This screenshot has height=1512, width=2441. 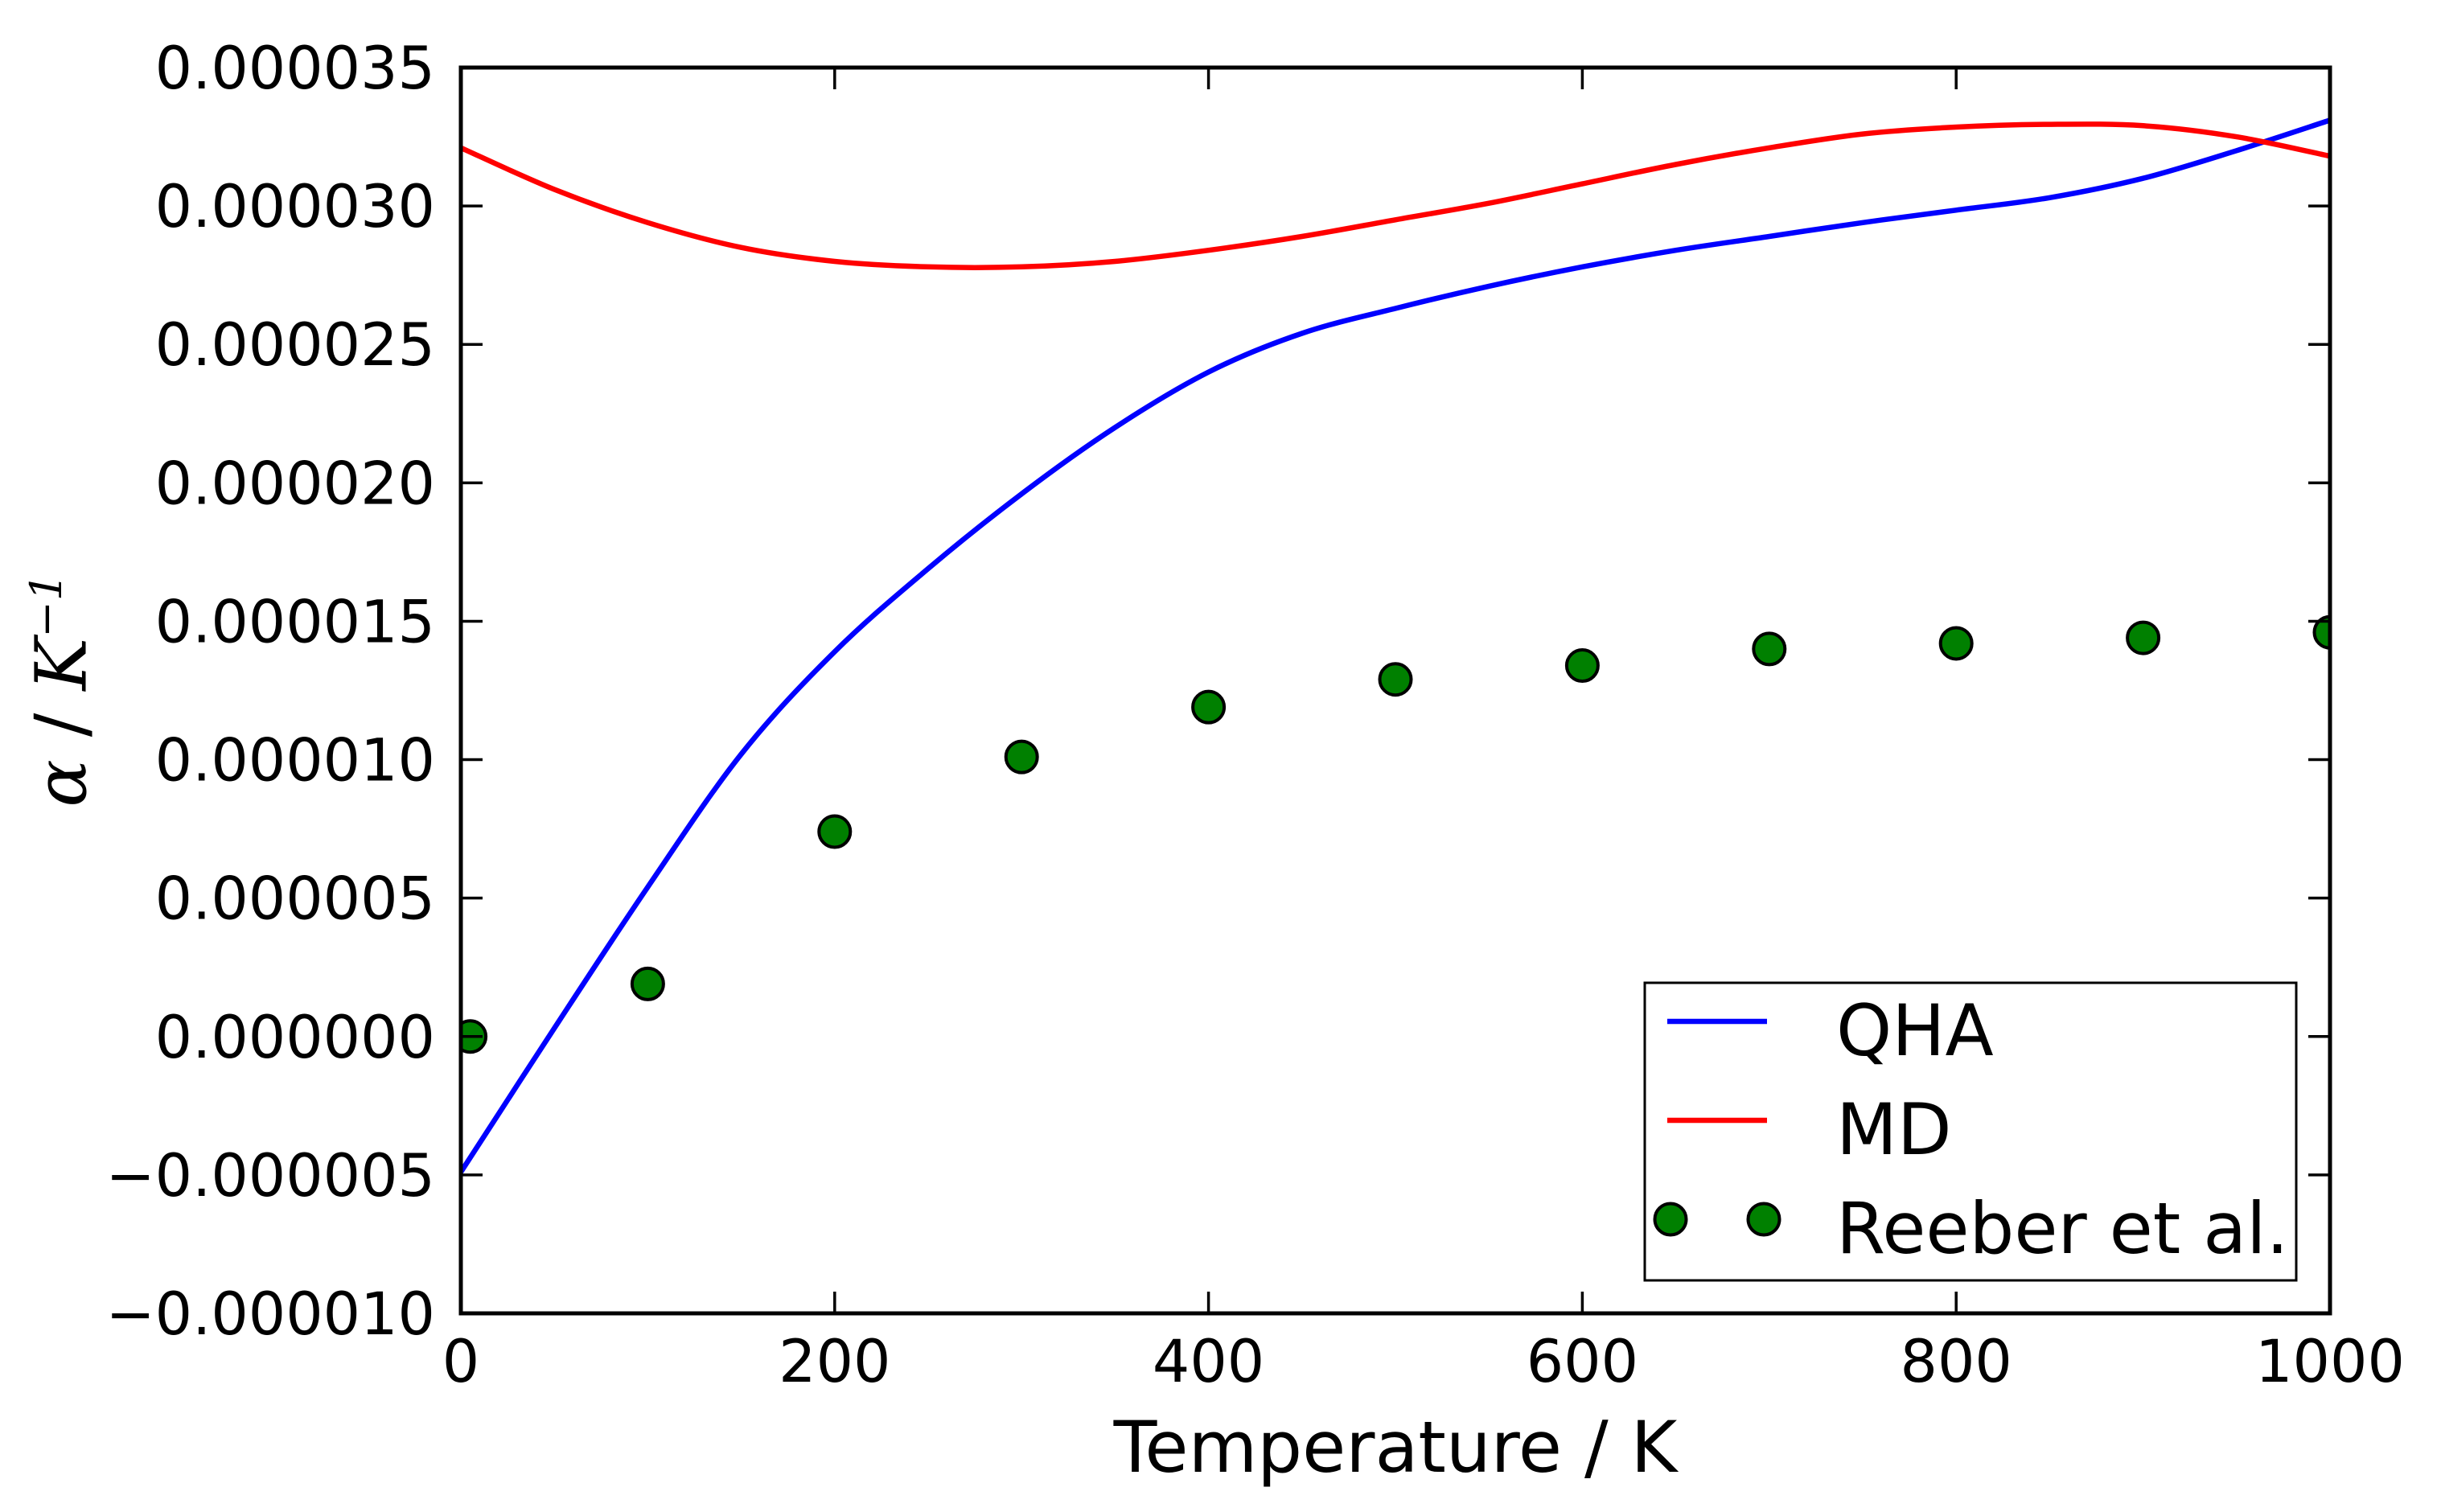 What do you see at coordinates (295, 346) in the screenshot?
I see `y-tick-label: 0.000025` at bounding box center [295, 346].